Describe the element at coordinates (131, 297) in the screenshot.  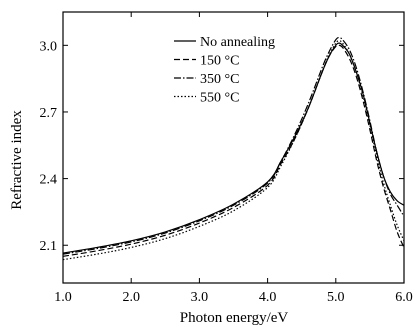
I see `x-tick-label: 2.0` at that location.